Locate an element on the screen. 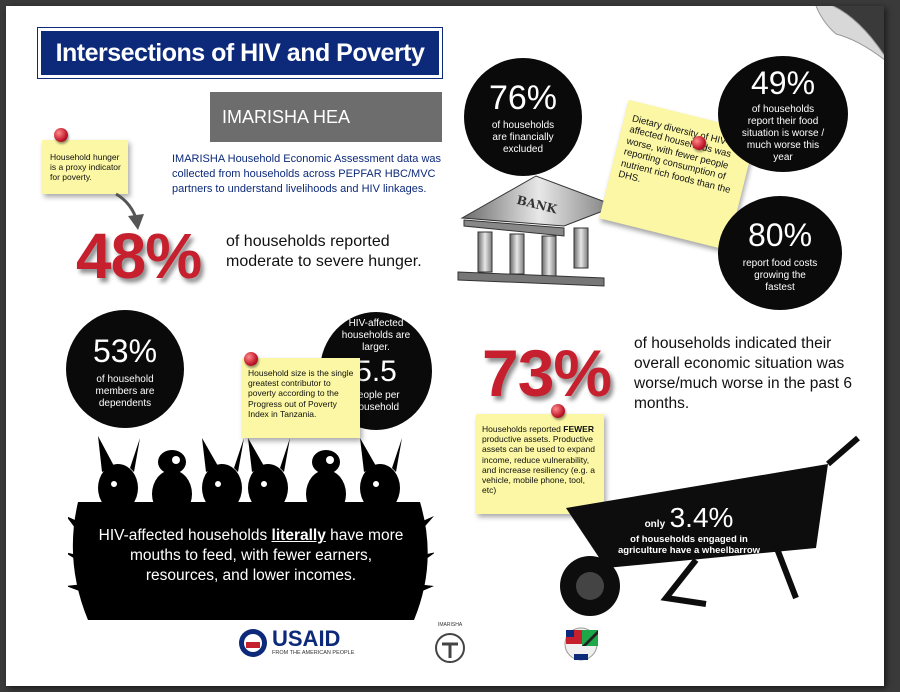 The height and width of the screenshot is (692, 900). financial-percent: 76% is located at coordinates (523, 98).